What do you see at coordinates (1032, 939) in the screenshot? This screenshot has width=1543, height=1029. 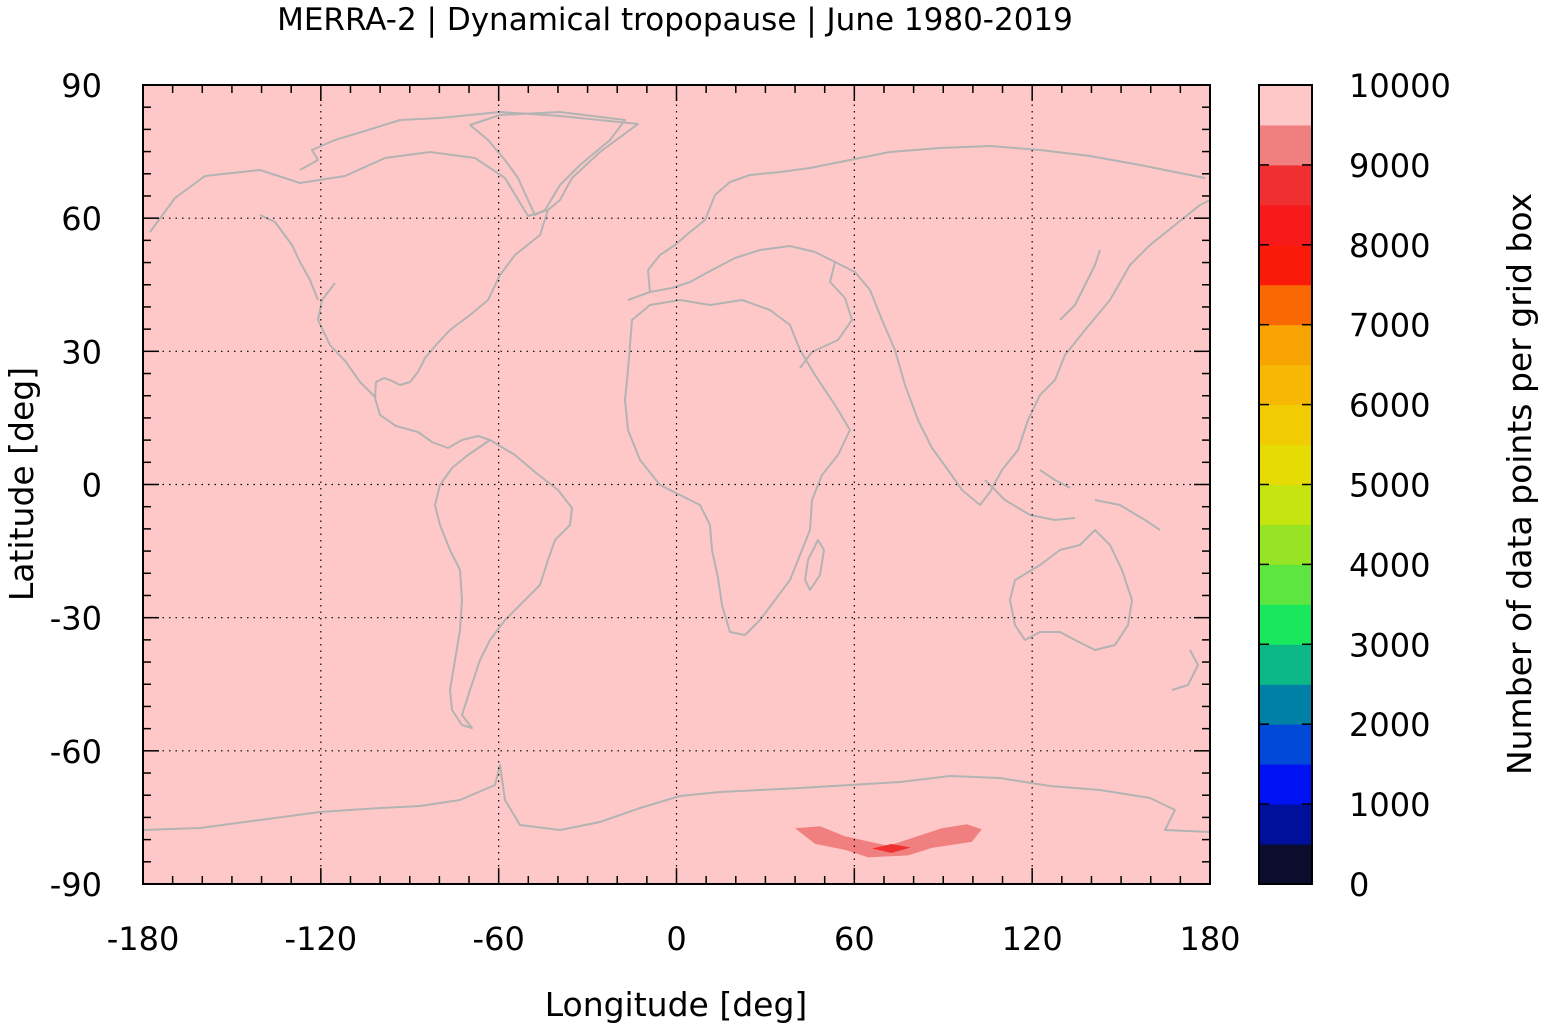 I see `x-tick-label: 120` at bounding box center [1032, 939].